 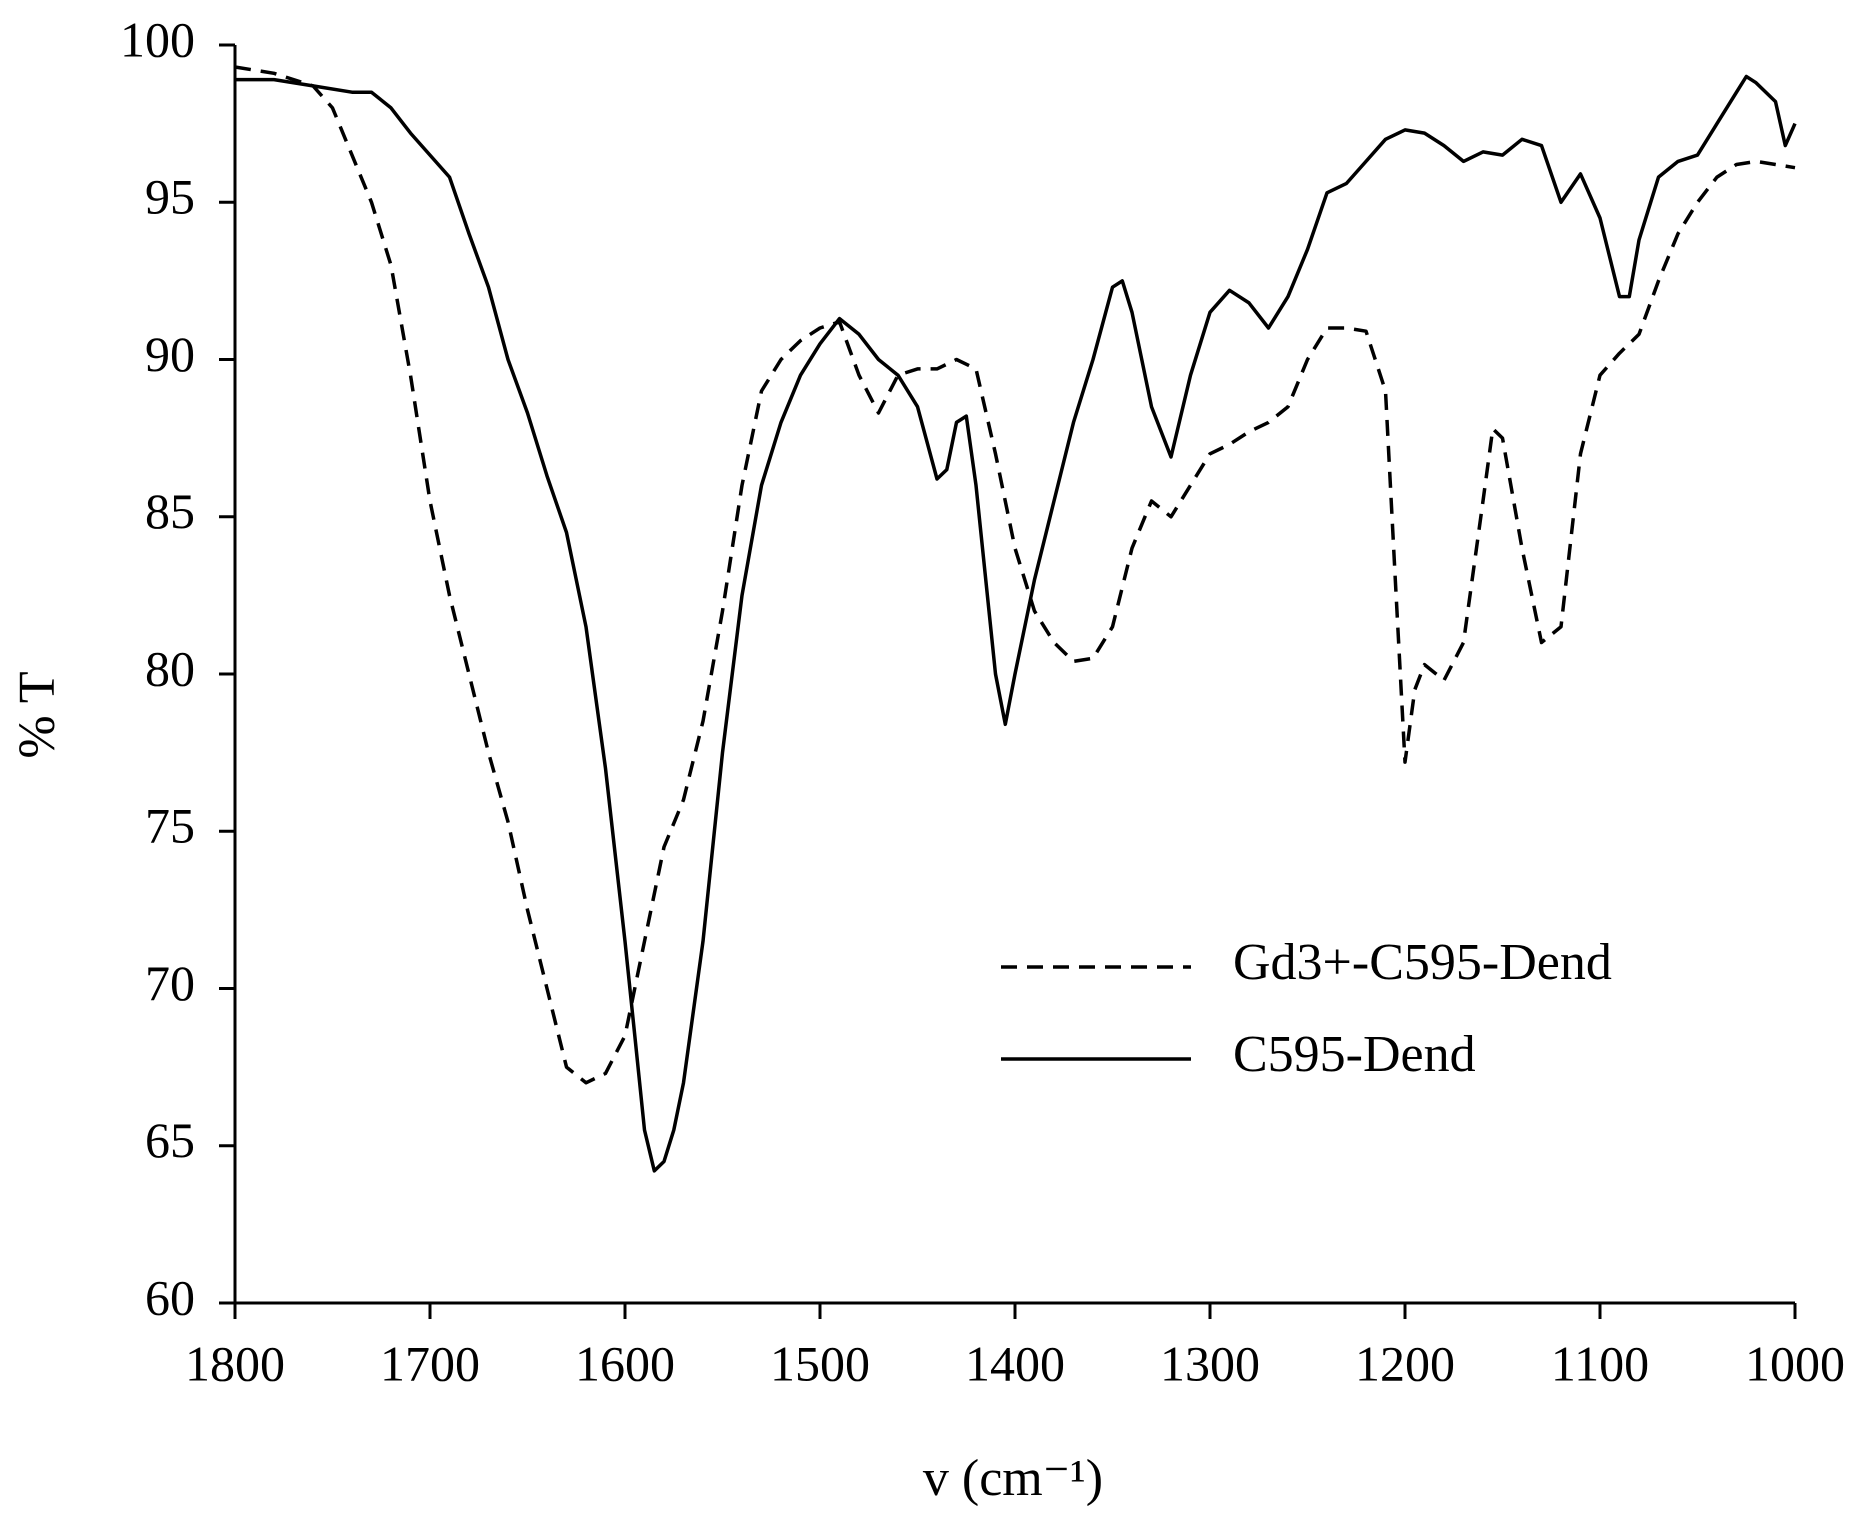 What do you see at coordinates (1015, 1363) in the screenshot?
I see `x-tick-label: 1400` at bounding box center [1015, 1363].